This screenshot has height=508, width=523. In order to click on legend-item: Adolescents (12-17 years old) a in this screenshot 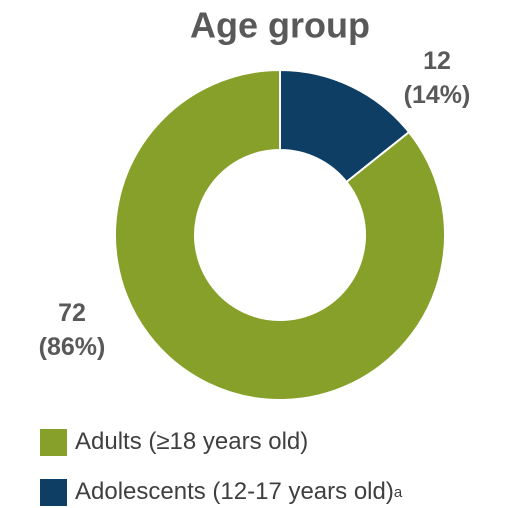, I will do `click(221, 492)`.